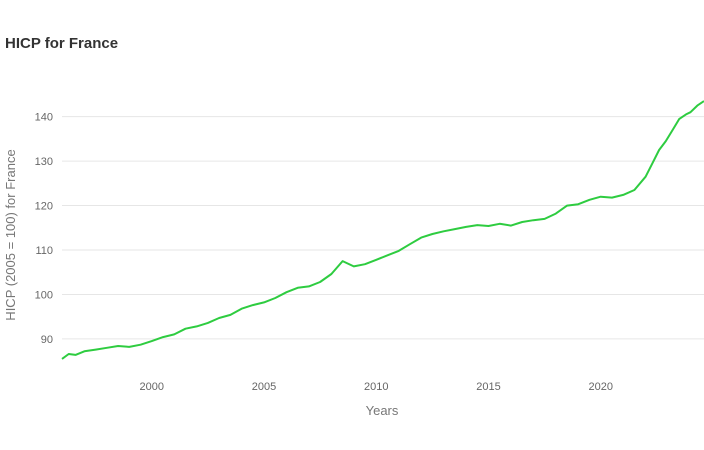 This screenshot has width=704, height=450. Describe the element at coordinates (488, 387) in the screenshot. I see `x-tick-label: 2015` at that location.